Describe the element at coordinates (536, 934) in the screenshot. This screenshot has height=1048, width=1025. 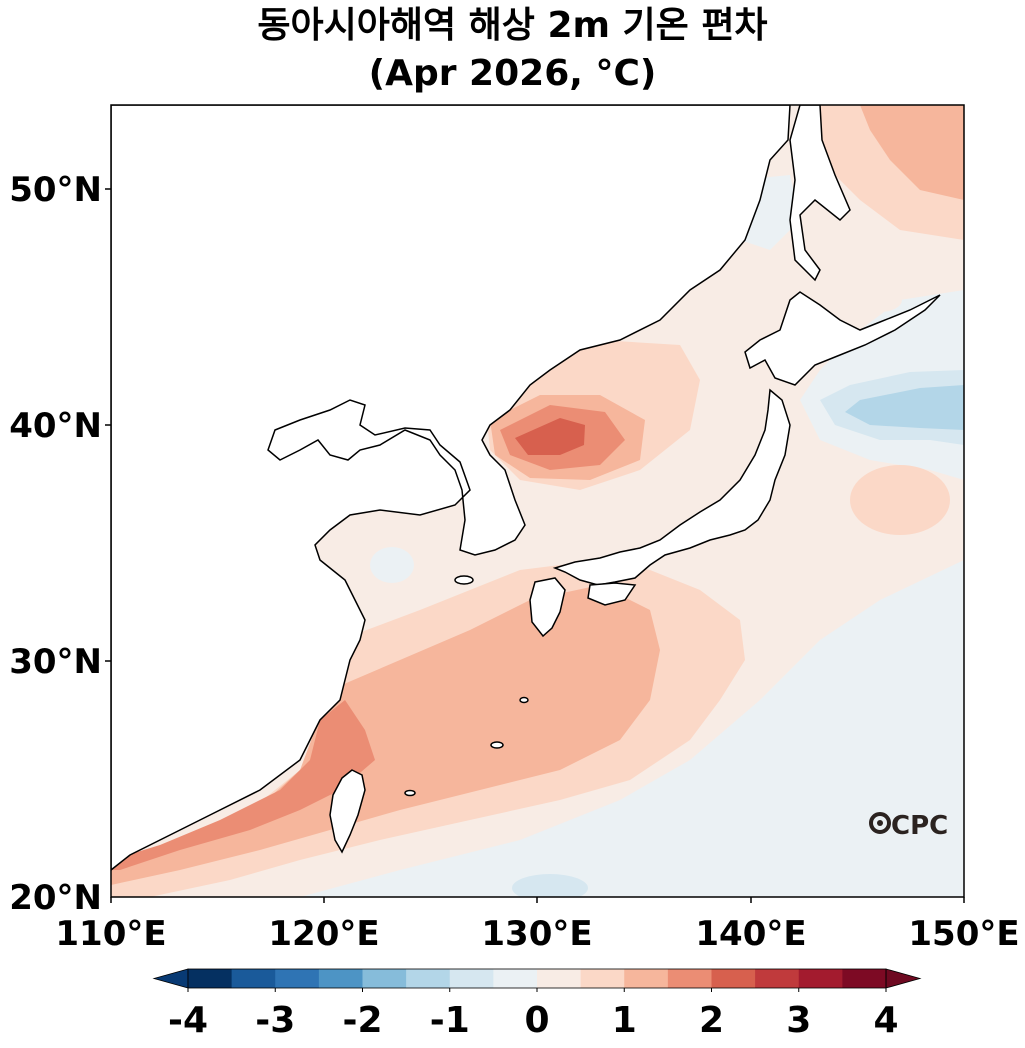
I see `x-tick-label: 130°E` at that location.